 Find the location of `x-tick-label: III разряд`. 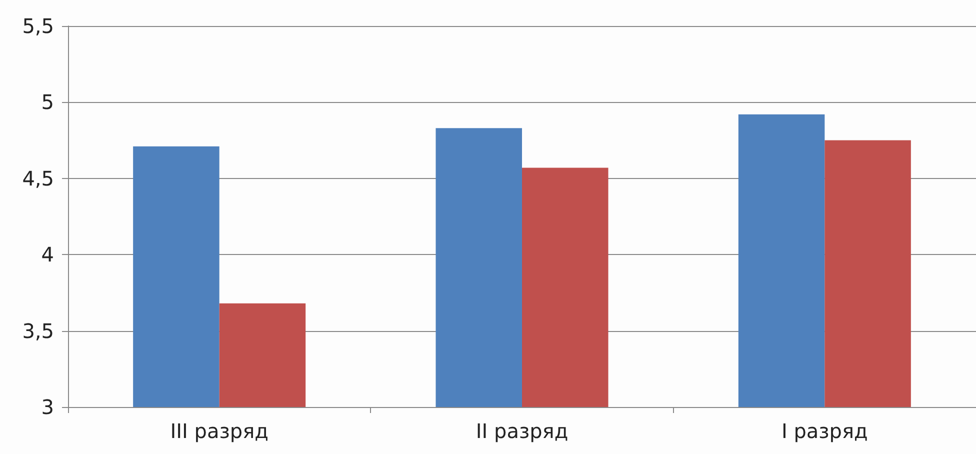

x-tick-label: III разряд is located at coordinates (219, 431).